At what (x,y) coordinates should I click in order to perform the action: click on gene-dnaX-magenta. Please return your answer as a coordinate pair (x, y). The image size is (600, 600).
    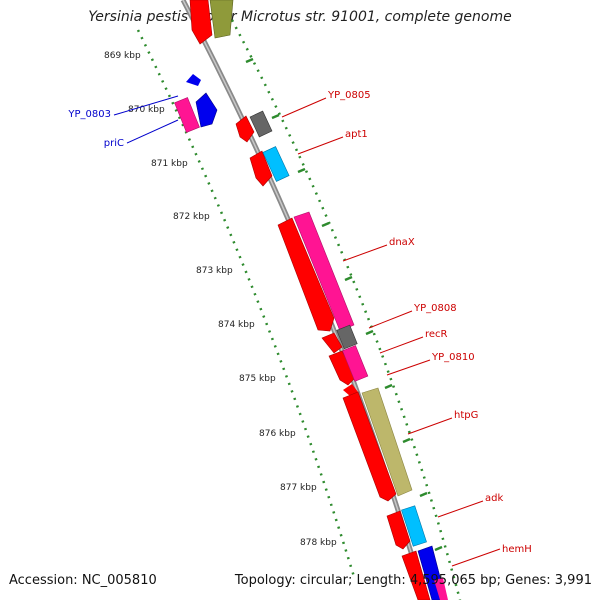
    Looking at the image, I should click on (324, 271).